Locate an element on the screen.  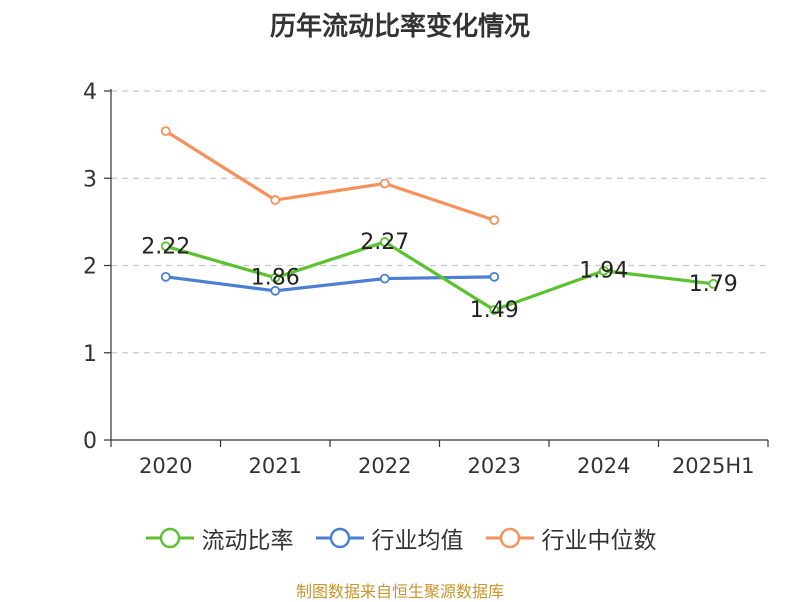
source-note: 制图数据来自恒生聚源数据库 is located at coordinates (399, 591).